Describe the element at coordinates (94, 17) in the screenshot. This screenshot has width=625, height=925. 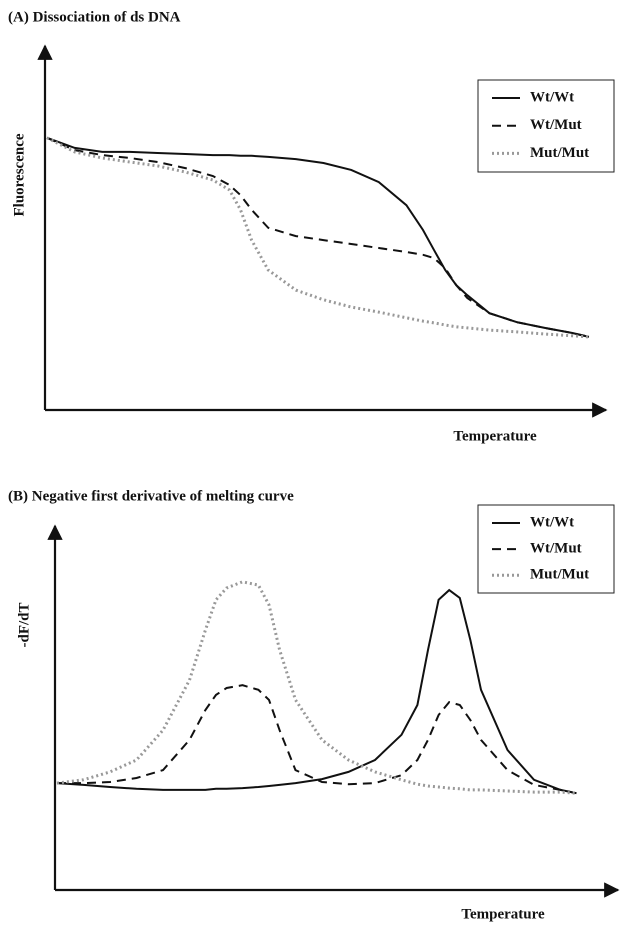
I see `chart-title: (A) Dissociation of ds DNA` at that location.